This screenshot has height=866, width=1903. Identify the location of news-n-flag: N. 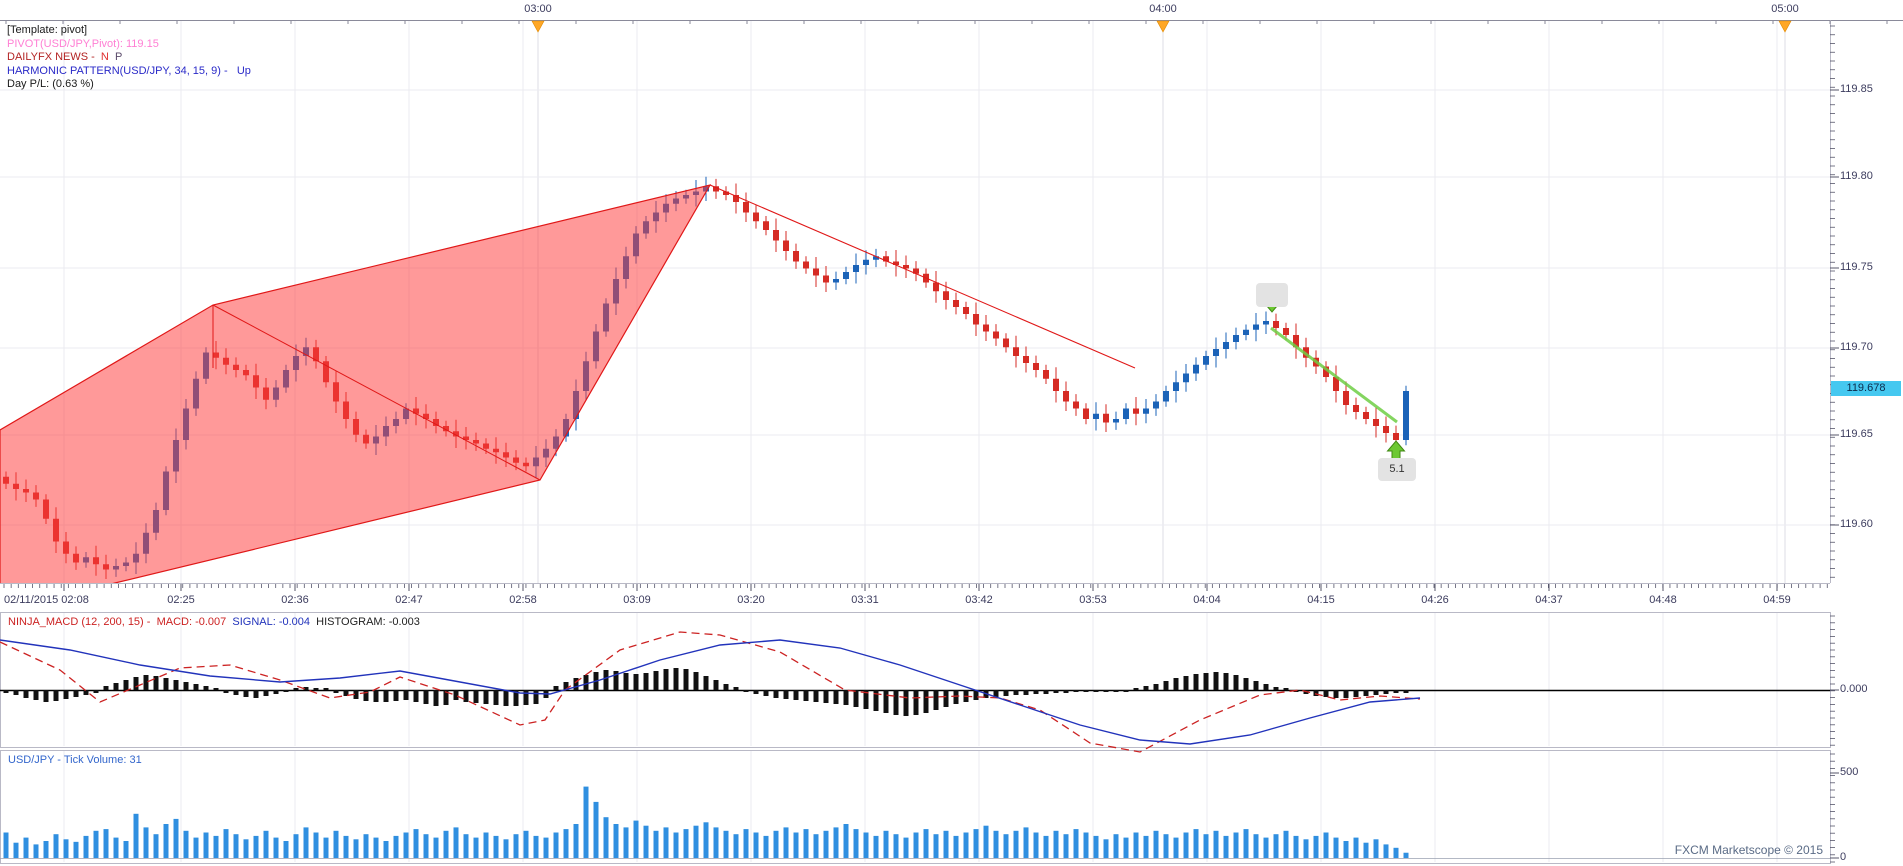
(104, 57).